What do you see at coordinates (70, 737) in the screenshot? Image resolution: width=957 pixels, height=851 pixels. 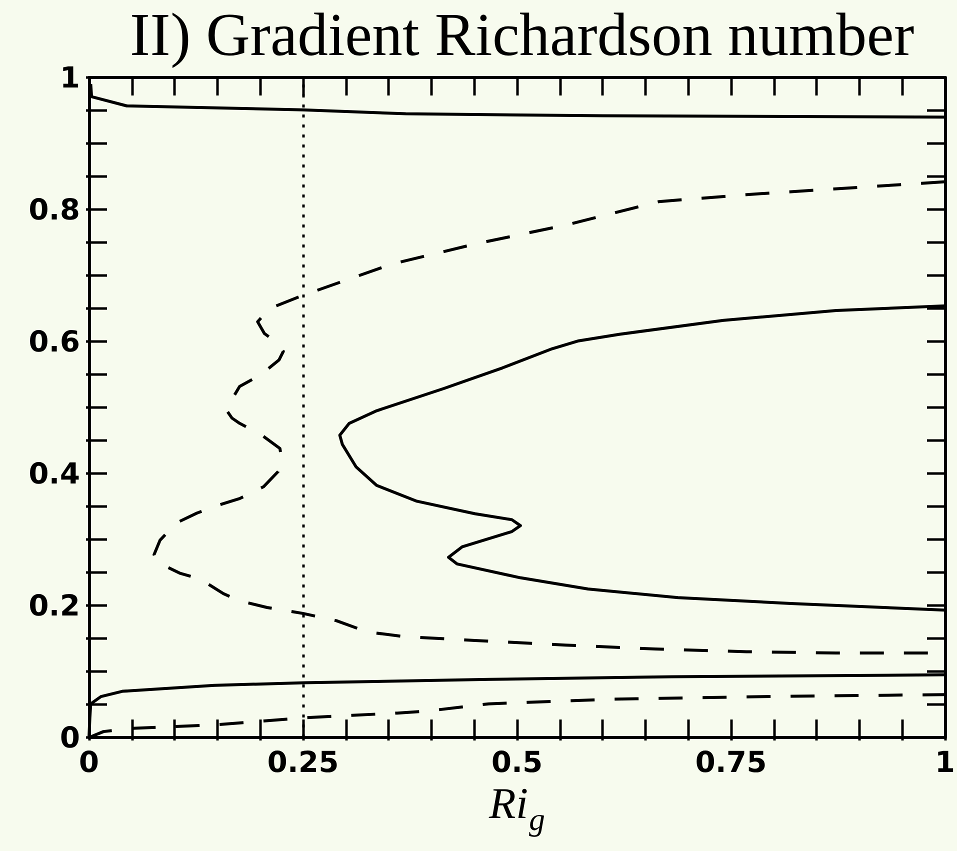 I see `y-tick-label: 0` at bounding box center [70, 737].